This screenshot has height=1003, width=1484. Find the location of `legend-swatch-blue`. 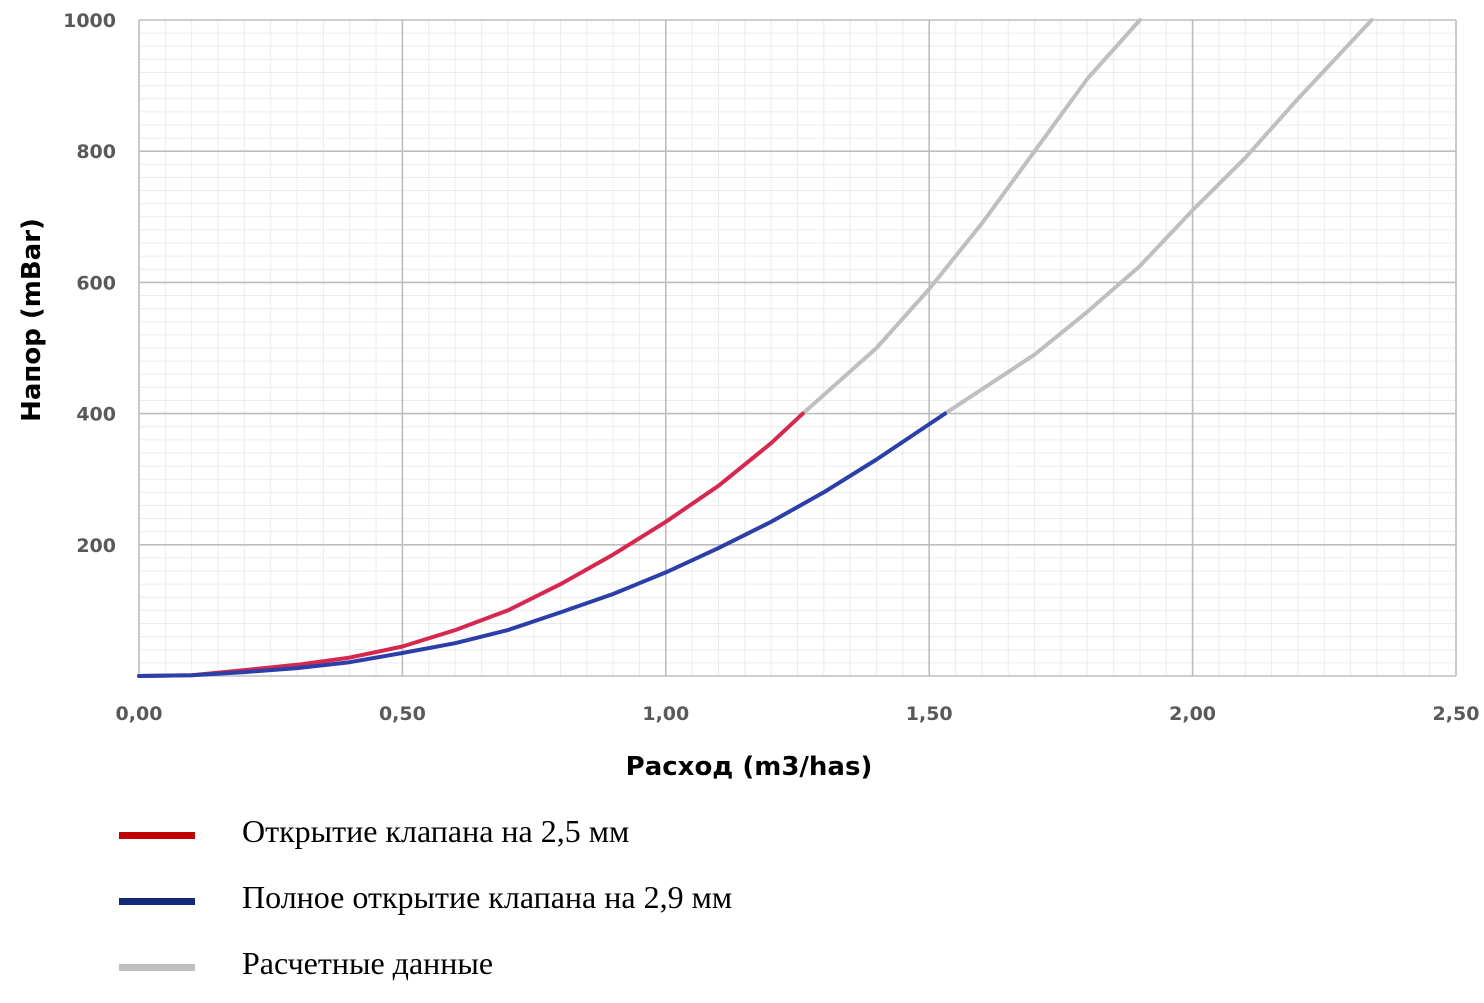

legend-swatch-blue is located at coordinates (157, 901).